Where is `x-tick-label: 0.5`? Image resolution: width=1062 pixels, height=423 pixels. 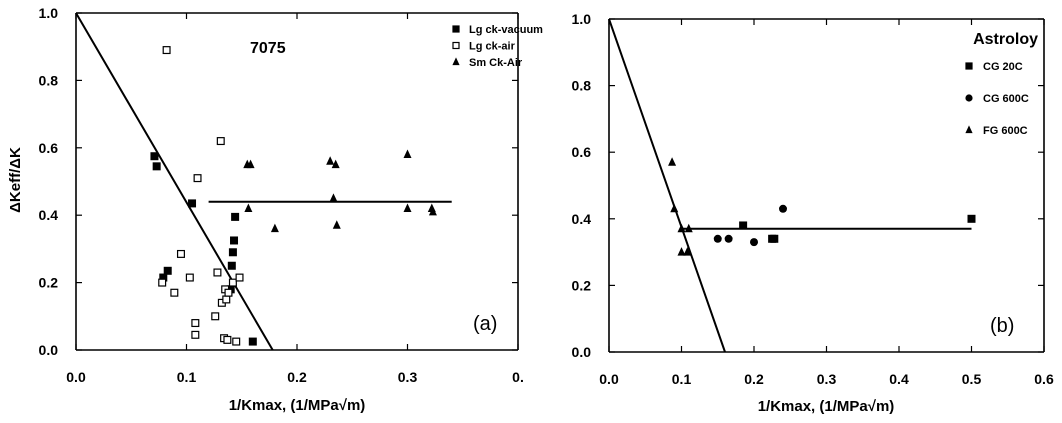 x-tick-label: 0.5 is located at coordinates (972, 379).